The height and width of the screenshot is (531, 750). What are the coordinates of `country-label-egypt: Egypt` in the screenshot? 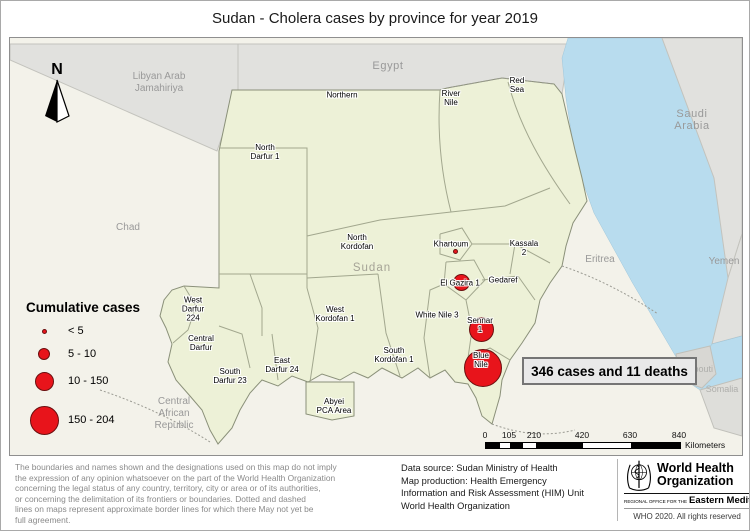 It's located at (388, 66).